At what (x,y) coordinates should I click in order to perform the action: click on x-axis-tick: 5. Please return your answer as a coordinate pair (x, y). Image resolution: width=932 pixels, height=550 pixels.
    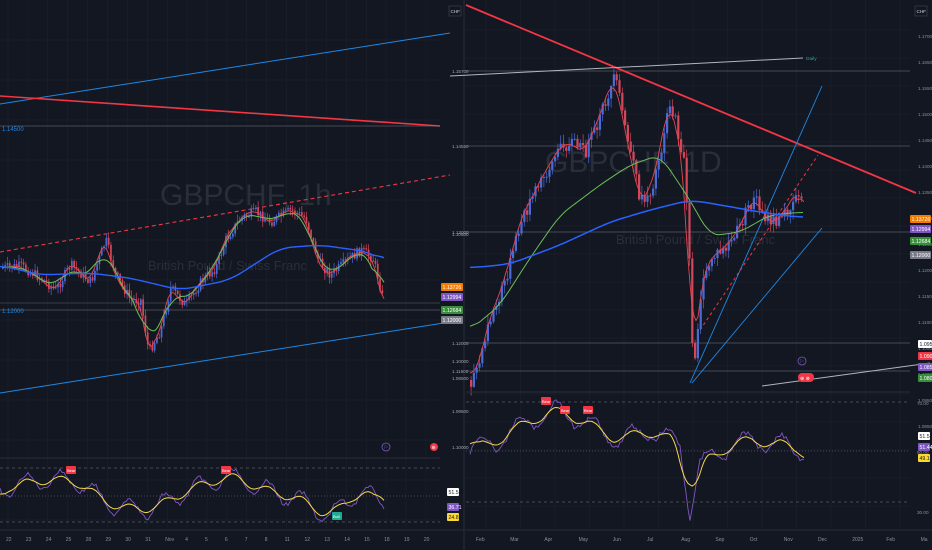
    Looking at the image, I should click on (206, 540).